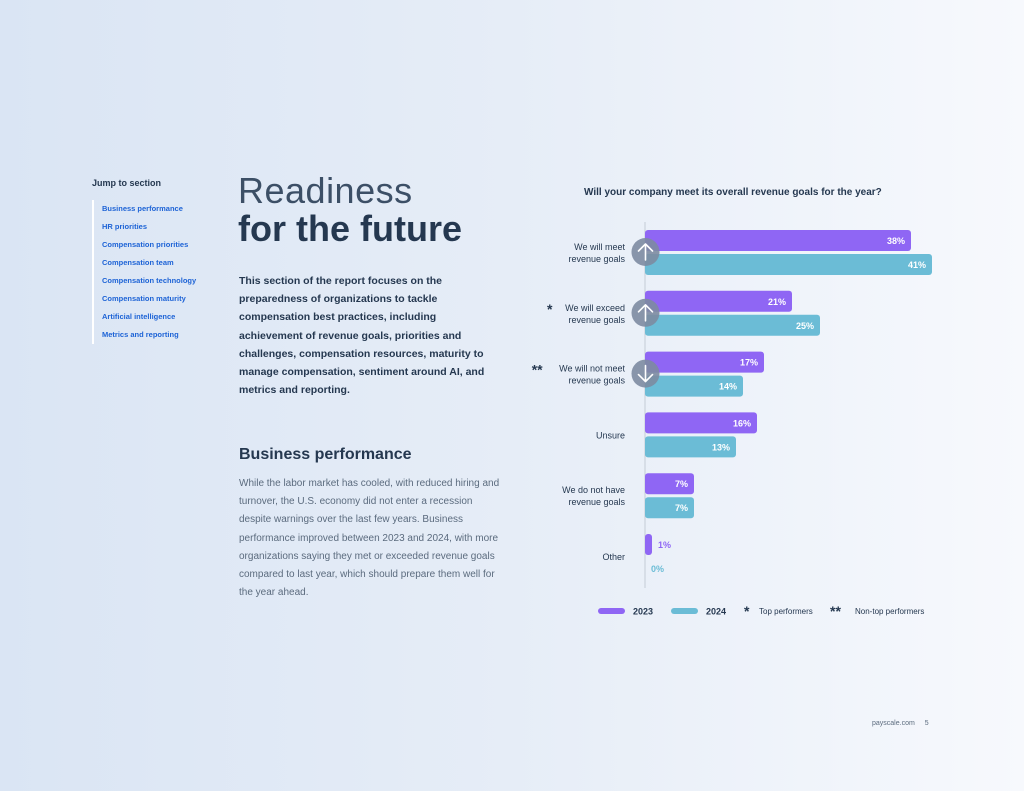 The width and height of the screenshot is (1024, 791). I want to click on data-label: 16%, so click(742, 423).